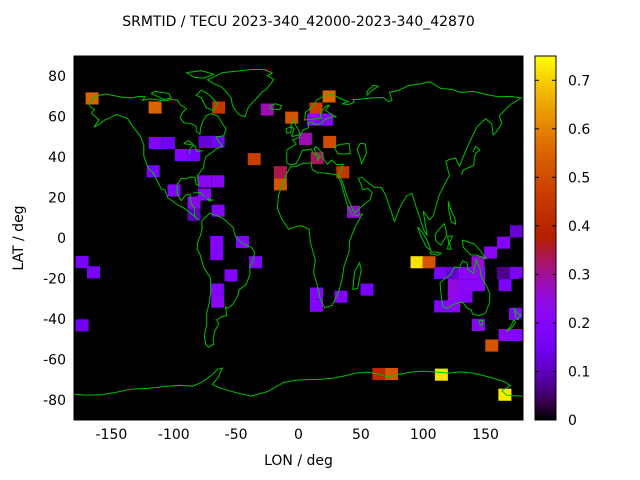 The width and height of the screenshot is (640, 480). What do you see at coordinates (174, 435) in the screenshot?
I see `x-tick-label: -100` at bounding box center [174, 435].